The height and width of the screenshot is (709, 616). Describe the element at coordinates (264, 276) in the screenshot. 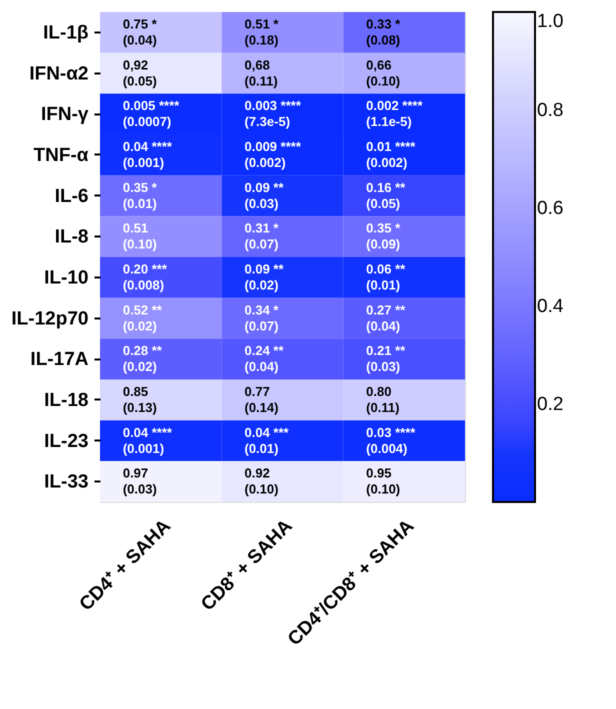

I see `data-label: 0.09 ** (0.02)` at that location.